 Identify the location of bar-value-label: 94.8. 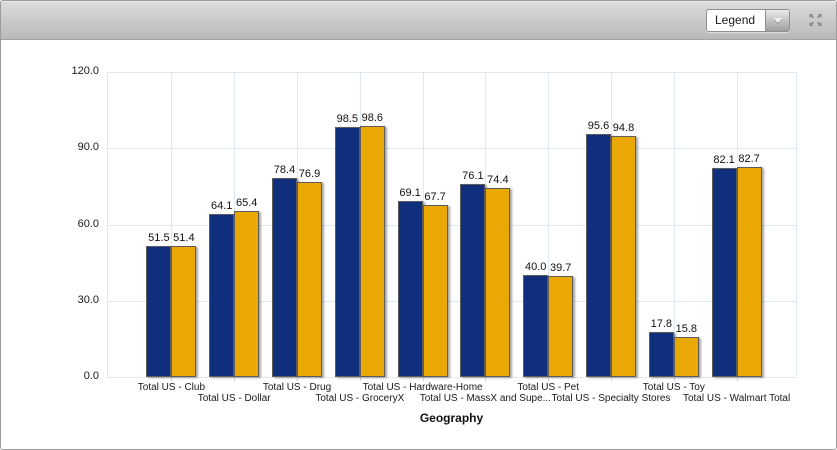
(623, 128).